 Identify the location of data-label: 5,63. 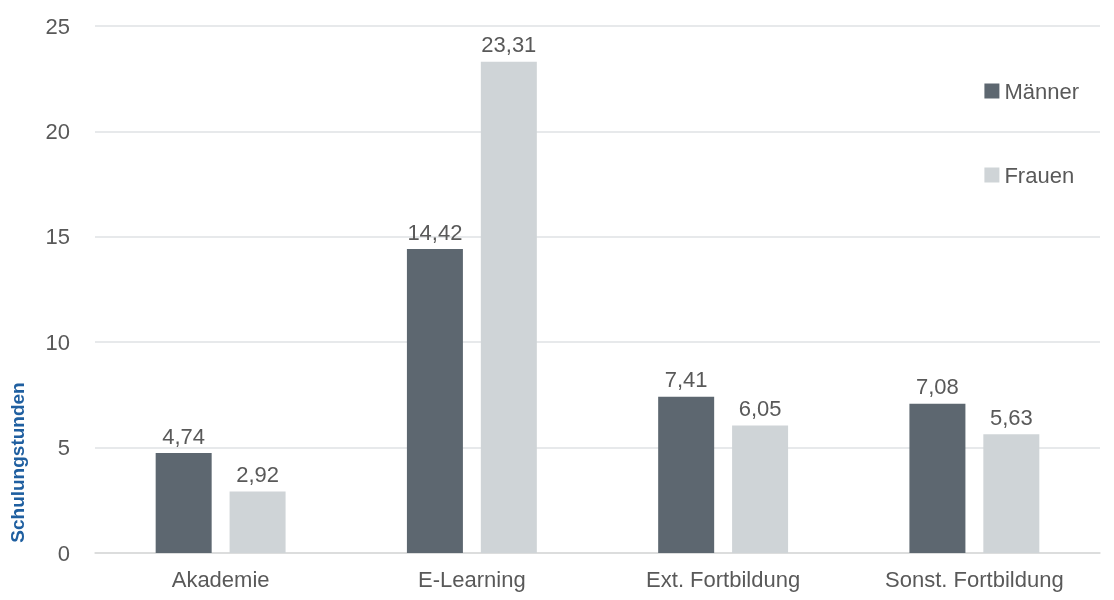
(1011, 417).